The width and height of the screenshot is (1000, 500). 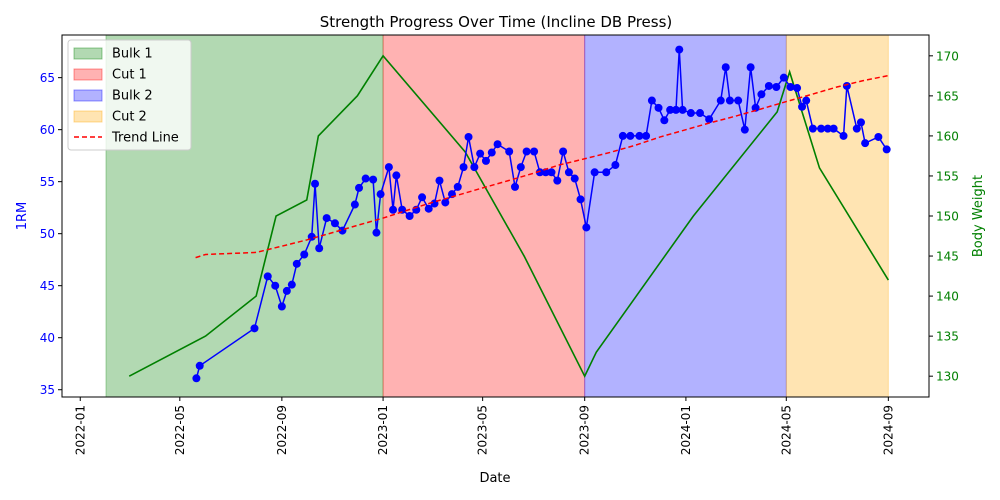 What do you see at coordinates (944, 216) in the screenshot?
I see `y-axis-right: 130 135 140 145 150 155 160 165 170` at bounding box center [944, 216].